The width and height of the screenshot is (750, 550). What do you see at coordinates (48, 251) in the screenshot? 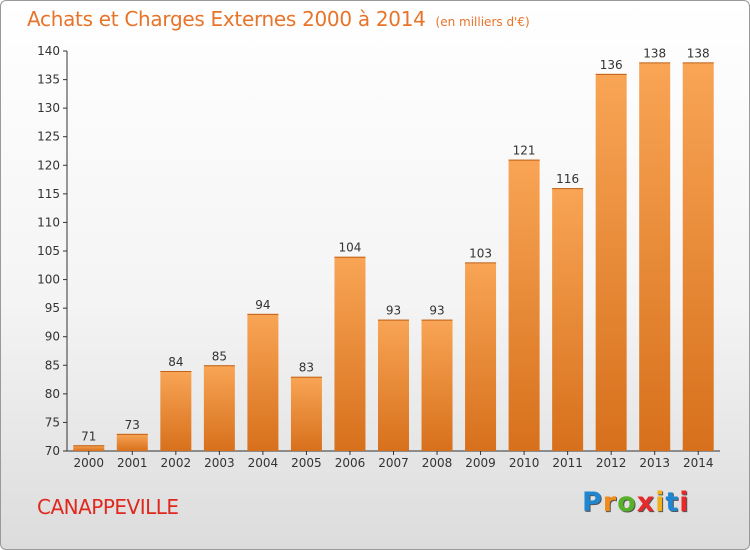
I see `y-tick-label: 105` at bounding box center [48, 251].